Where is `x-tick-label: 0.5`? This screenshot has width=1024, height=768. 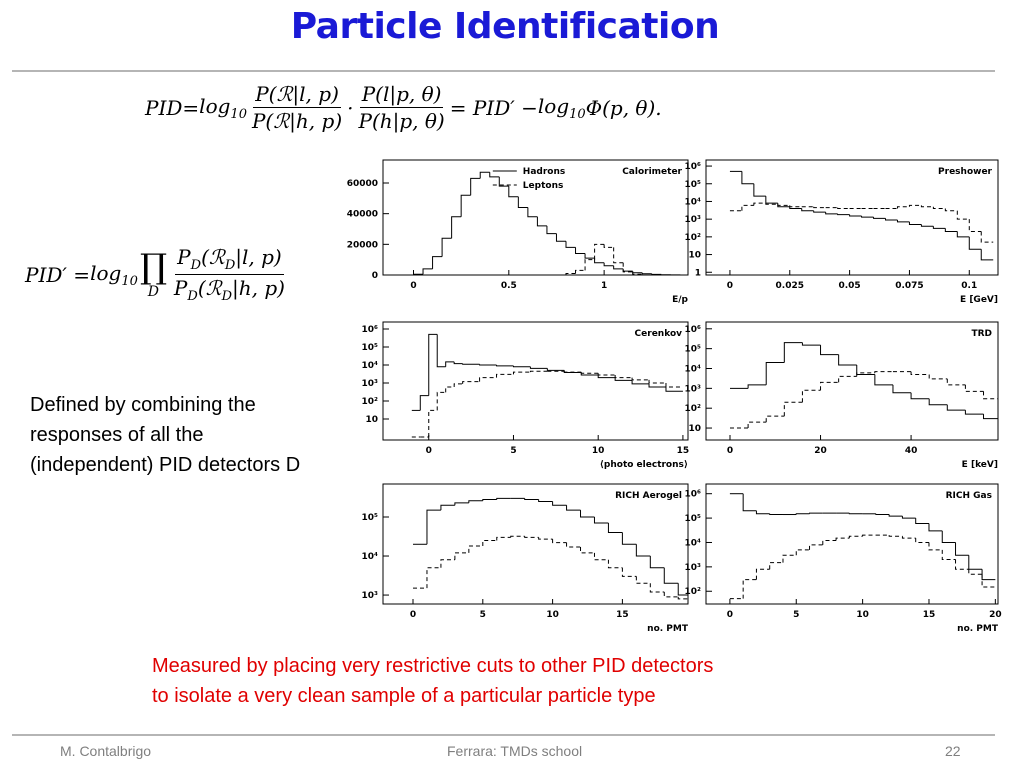 x-tick-label: 0.5 is located at coordinates (509, 286).